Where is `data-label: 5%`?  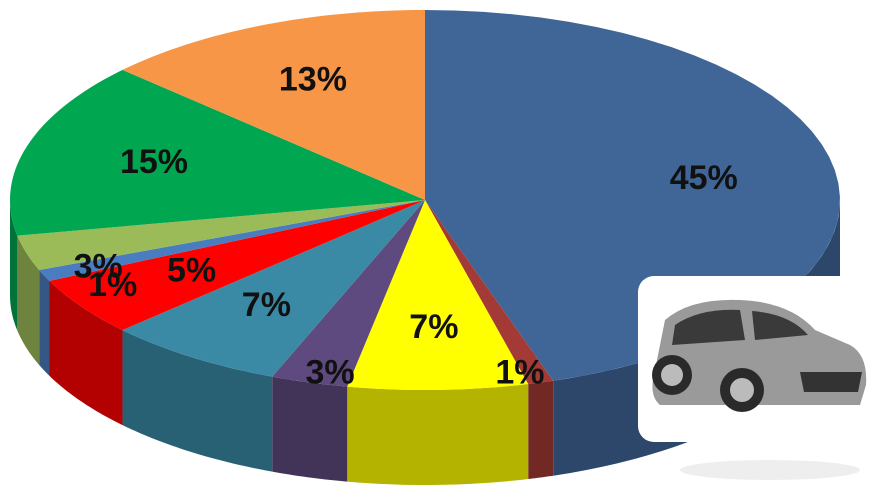
data-label: 5% is located at coordinates (191, 271).